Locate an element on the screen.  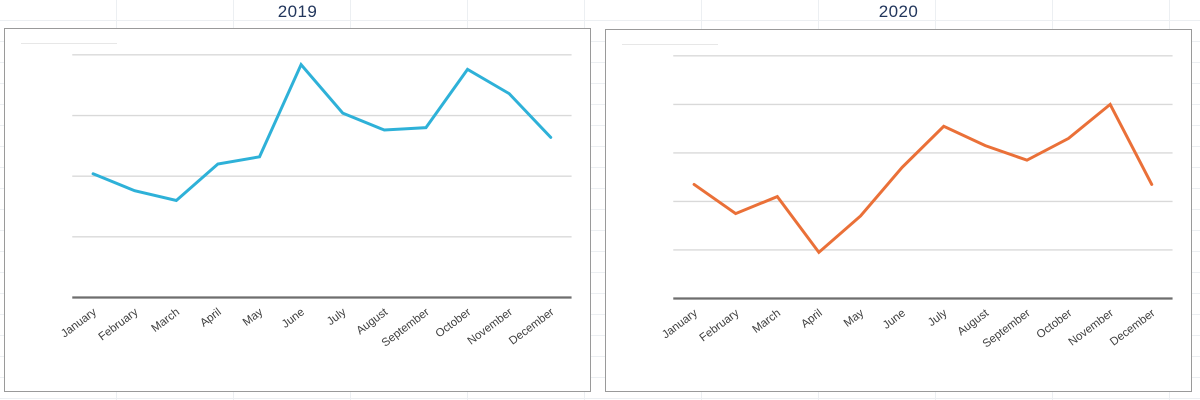
chart-title-2020: 2020 is located at coordinates (898, 11).